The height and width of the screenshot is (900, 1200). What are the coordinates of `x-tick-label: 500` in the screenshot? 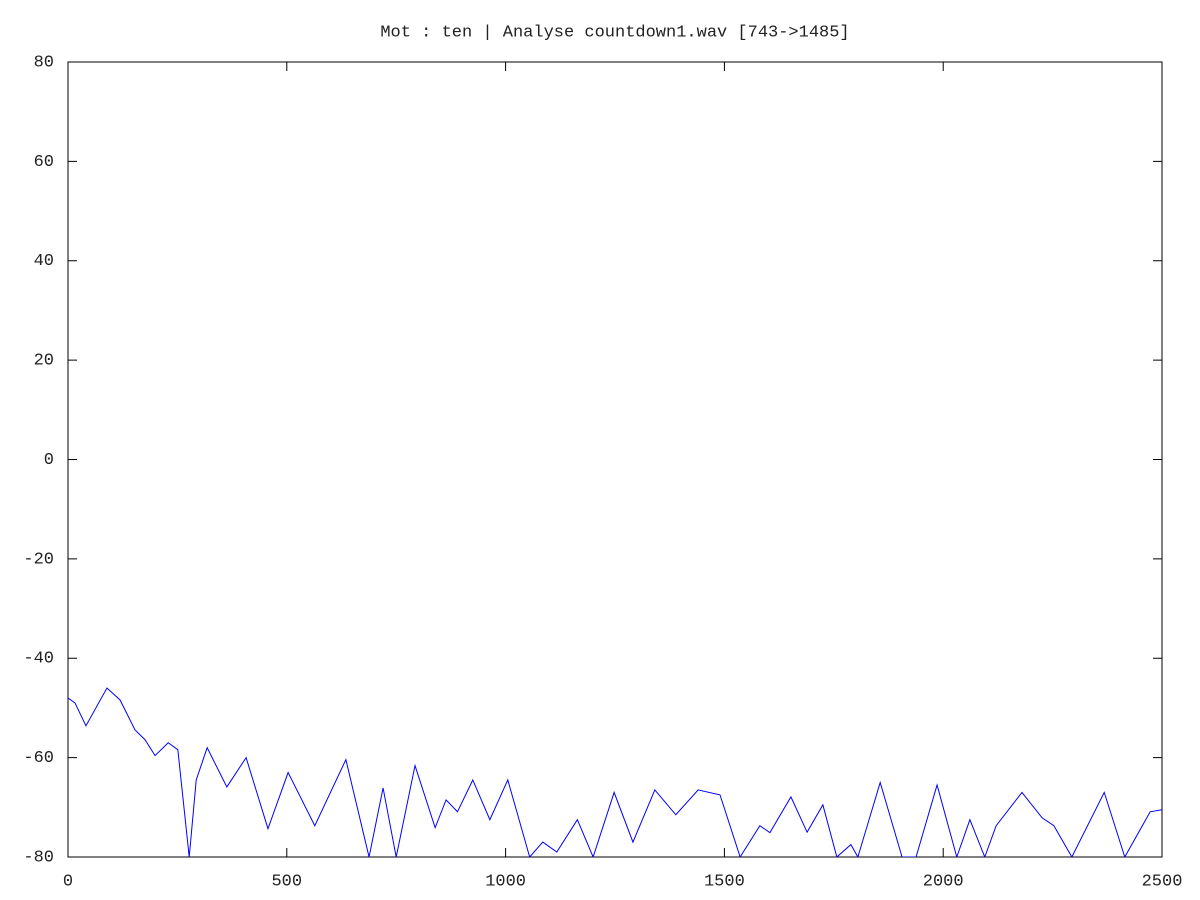 It's located at (286, 881).